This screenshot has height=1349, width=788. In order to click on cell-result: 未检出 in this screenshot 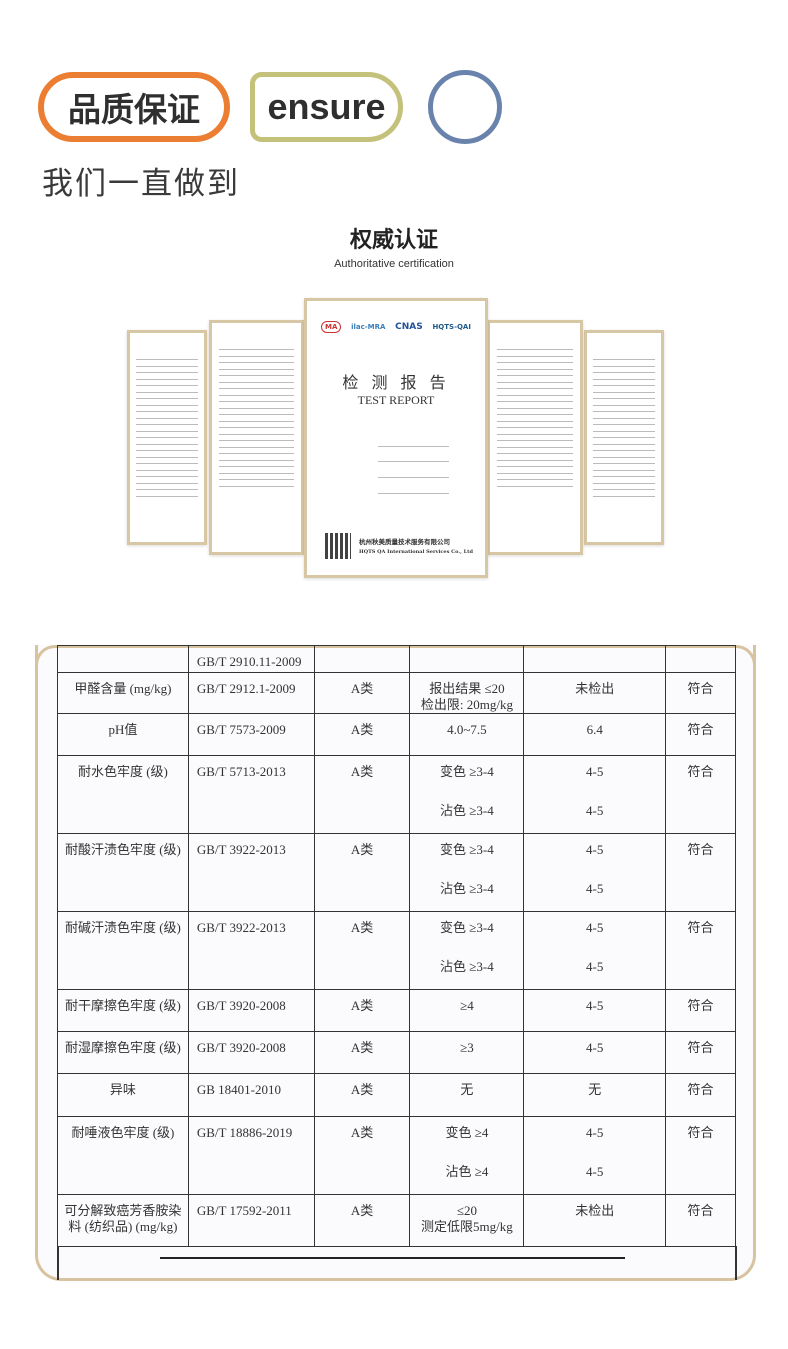, I will do `click(595, 1220)`.